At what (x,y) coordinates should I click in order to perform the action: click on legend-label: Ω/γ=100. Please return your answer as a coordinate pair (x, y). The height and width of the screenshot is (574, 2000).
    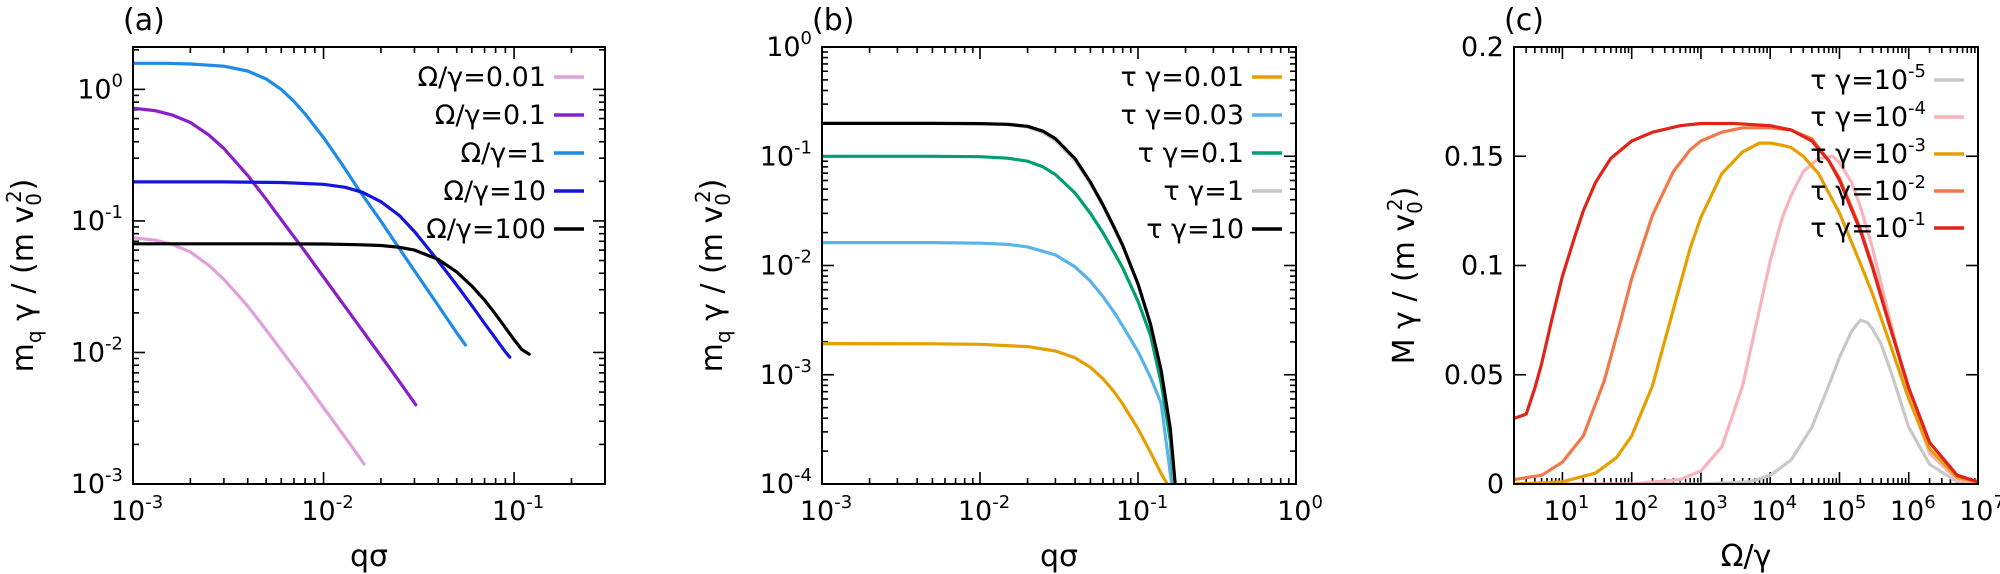
    Looking at the image, I should click on (486, 229).